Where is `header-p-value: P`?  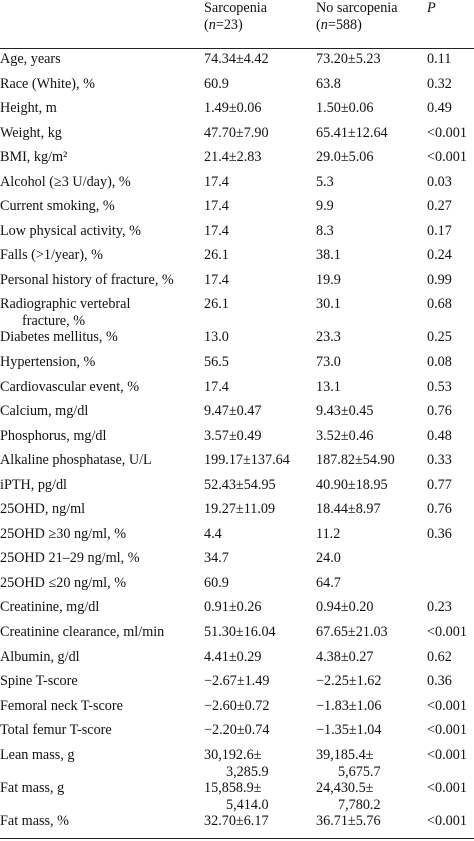
header-p-value: P is located at coordinates (431, 8).